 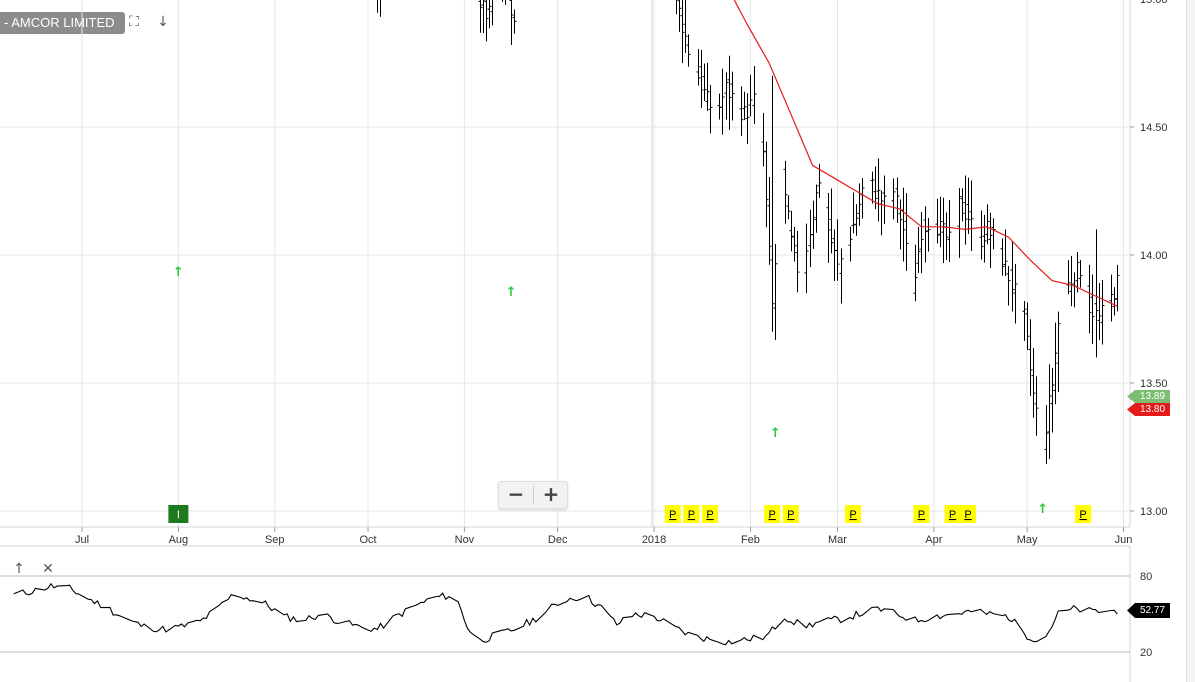 I want to click on x-tick-label: Nov, so click(x=465, y=540).